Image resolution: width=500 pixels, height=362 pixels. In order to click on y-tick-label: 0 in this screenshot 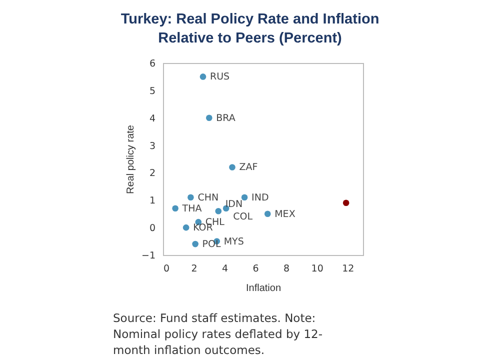, I will do `click(152, 228)`.